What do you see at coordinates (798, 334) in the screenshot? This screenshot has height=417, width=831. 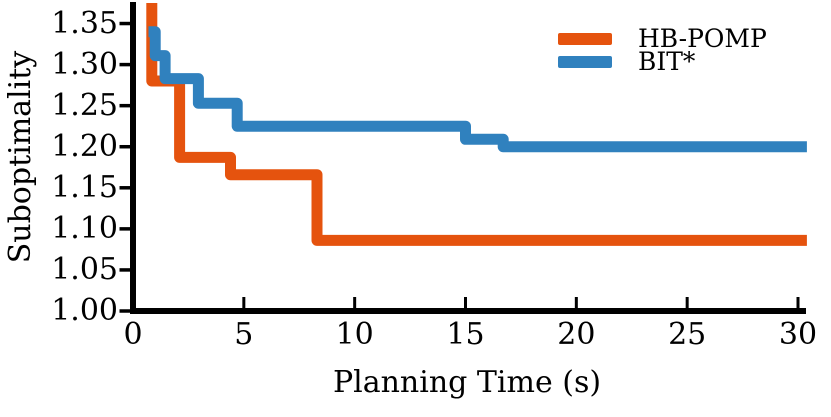 I see `x-tick-label: 30` at bounding box center [798, 334].